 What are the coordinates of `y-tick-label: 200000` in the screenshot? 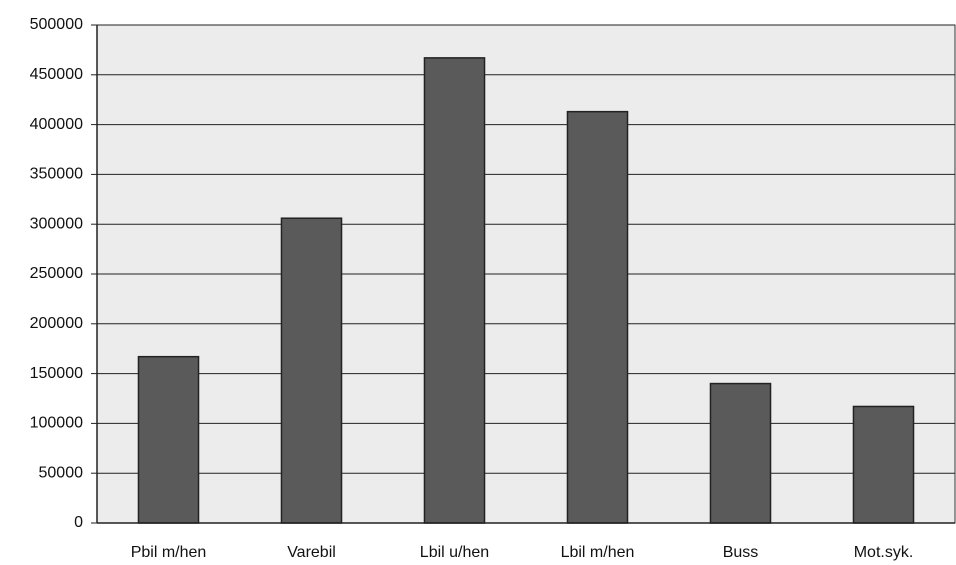 It's located at (56, 323).